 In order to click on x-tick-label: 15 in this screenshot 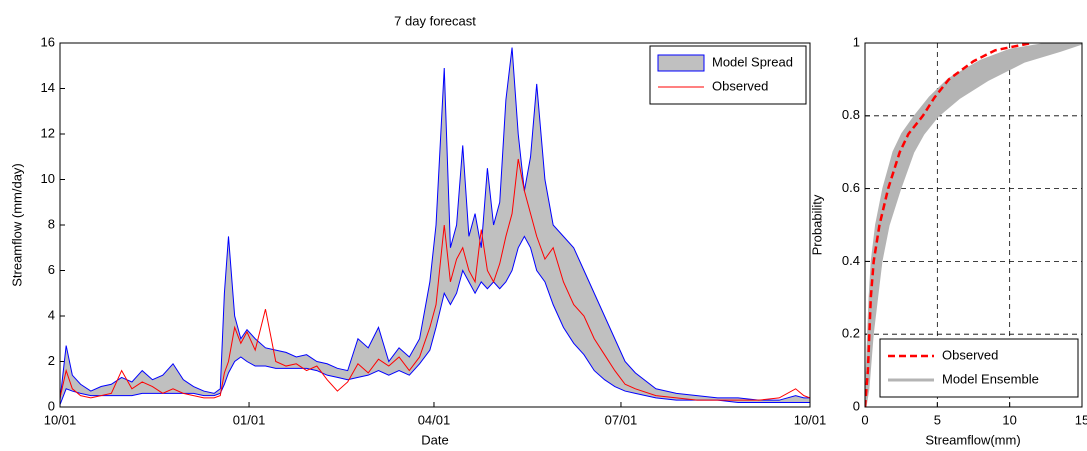, I will do `click(1081, 419)`.